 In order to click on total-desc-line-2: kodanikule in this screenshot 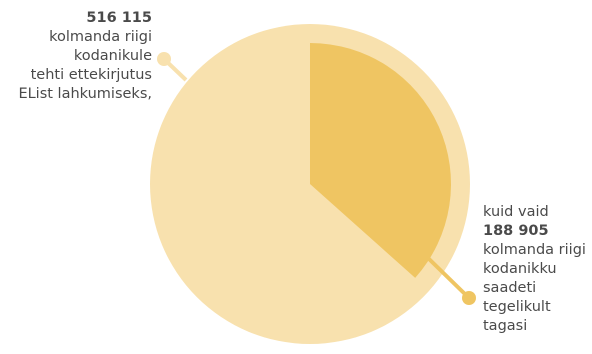, I will do `click(112, 56)`.